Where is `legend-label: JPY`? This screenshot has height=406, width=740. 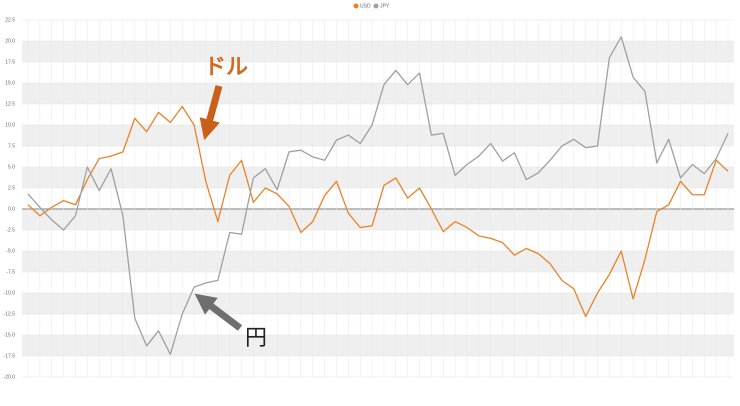 legend-label: JPY is located at coordinates (385, 7).